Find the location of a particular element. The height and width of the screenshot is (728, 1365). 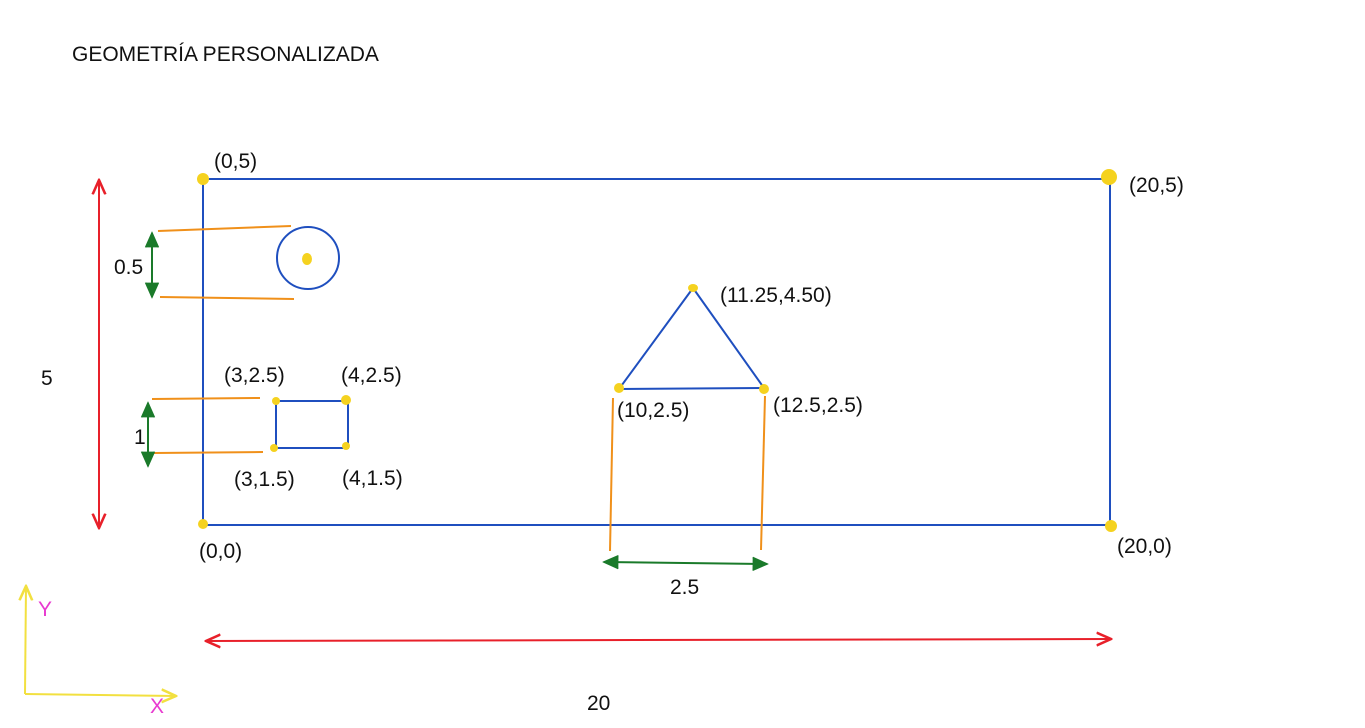

label-square-top-right: (4,2.5) is located at coordinates (371, 375).